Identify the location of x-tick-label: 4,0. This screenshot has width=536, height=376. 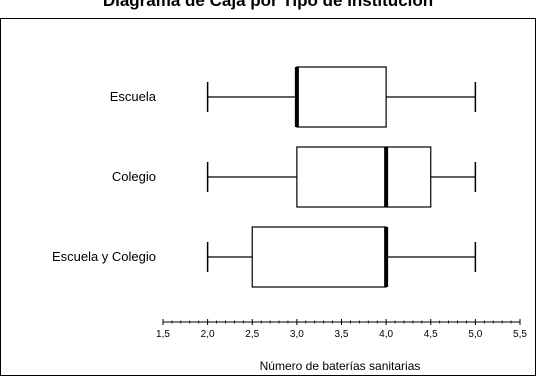
(386, 334).